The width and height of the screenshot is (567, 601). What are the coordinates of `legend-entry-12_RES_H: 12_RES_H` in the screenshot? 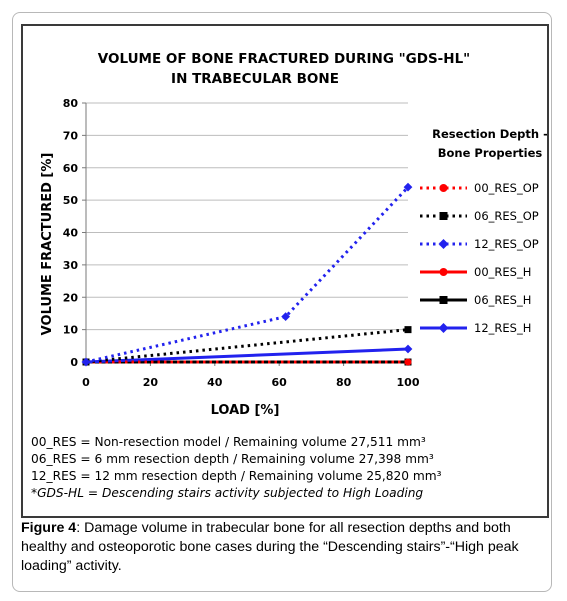 It's located at (475, 328).